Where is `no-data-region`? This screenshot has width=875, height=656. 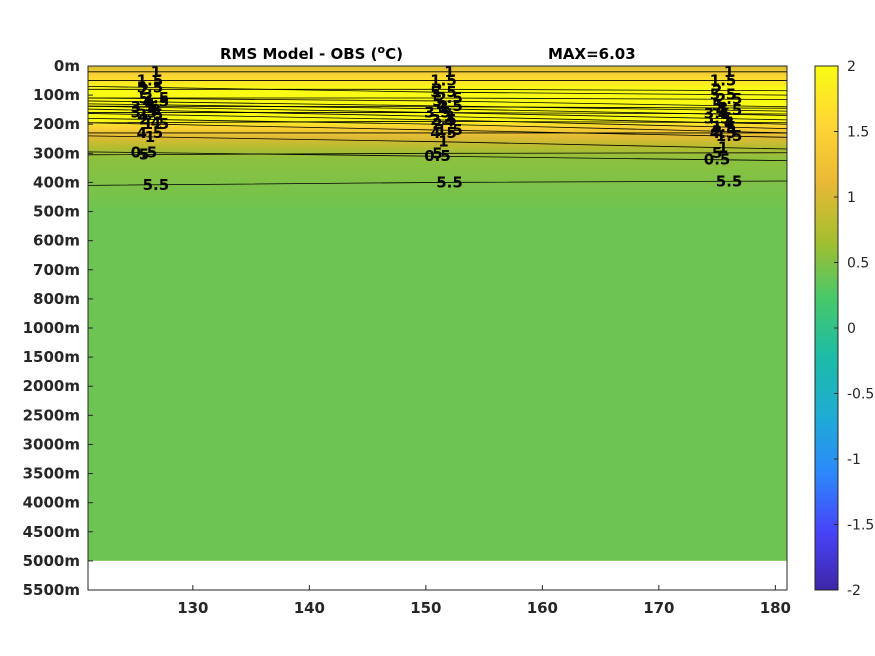 no-data-region is located at coordinates (437, 575).